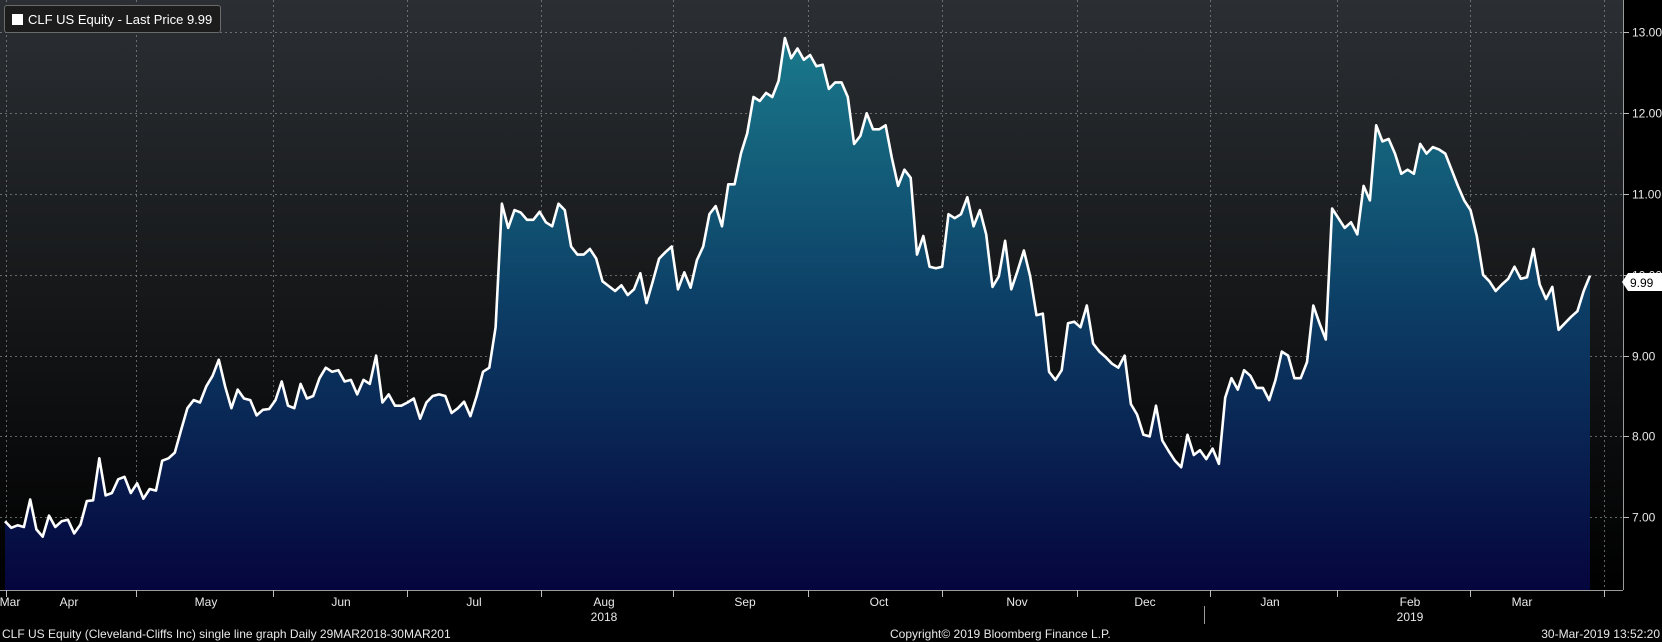 This screenshot has width=1662, height=642. I want to click on y-tick-label: 12.00, so click(1647, 114).